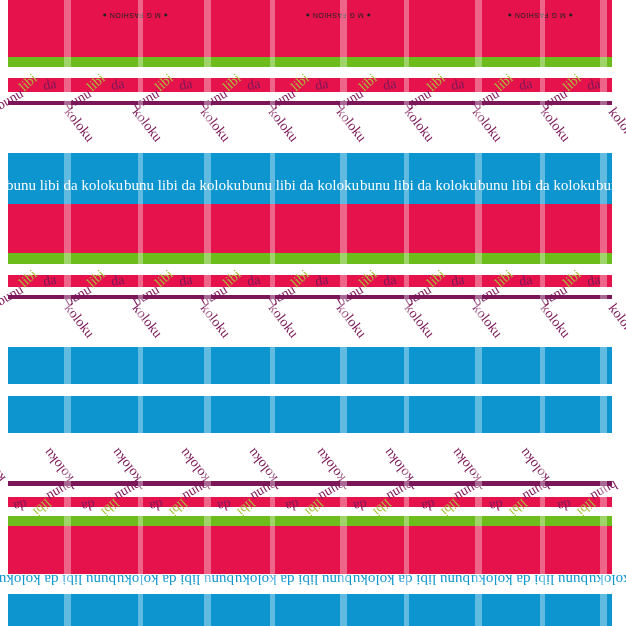 The width and height of the screenshot is (626, 626). I want to click on right-margin, so click(619, 313).